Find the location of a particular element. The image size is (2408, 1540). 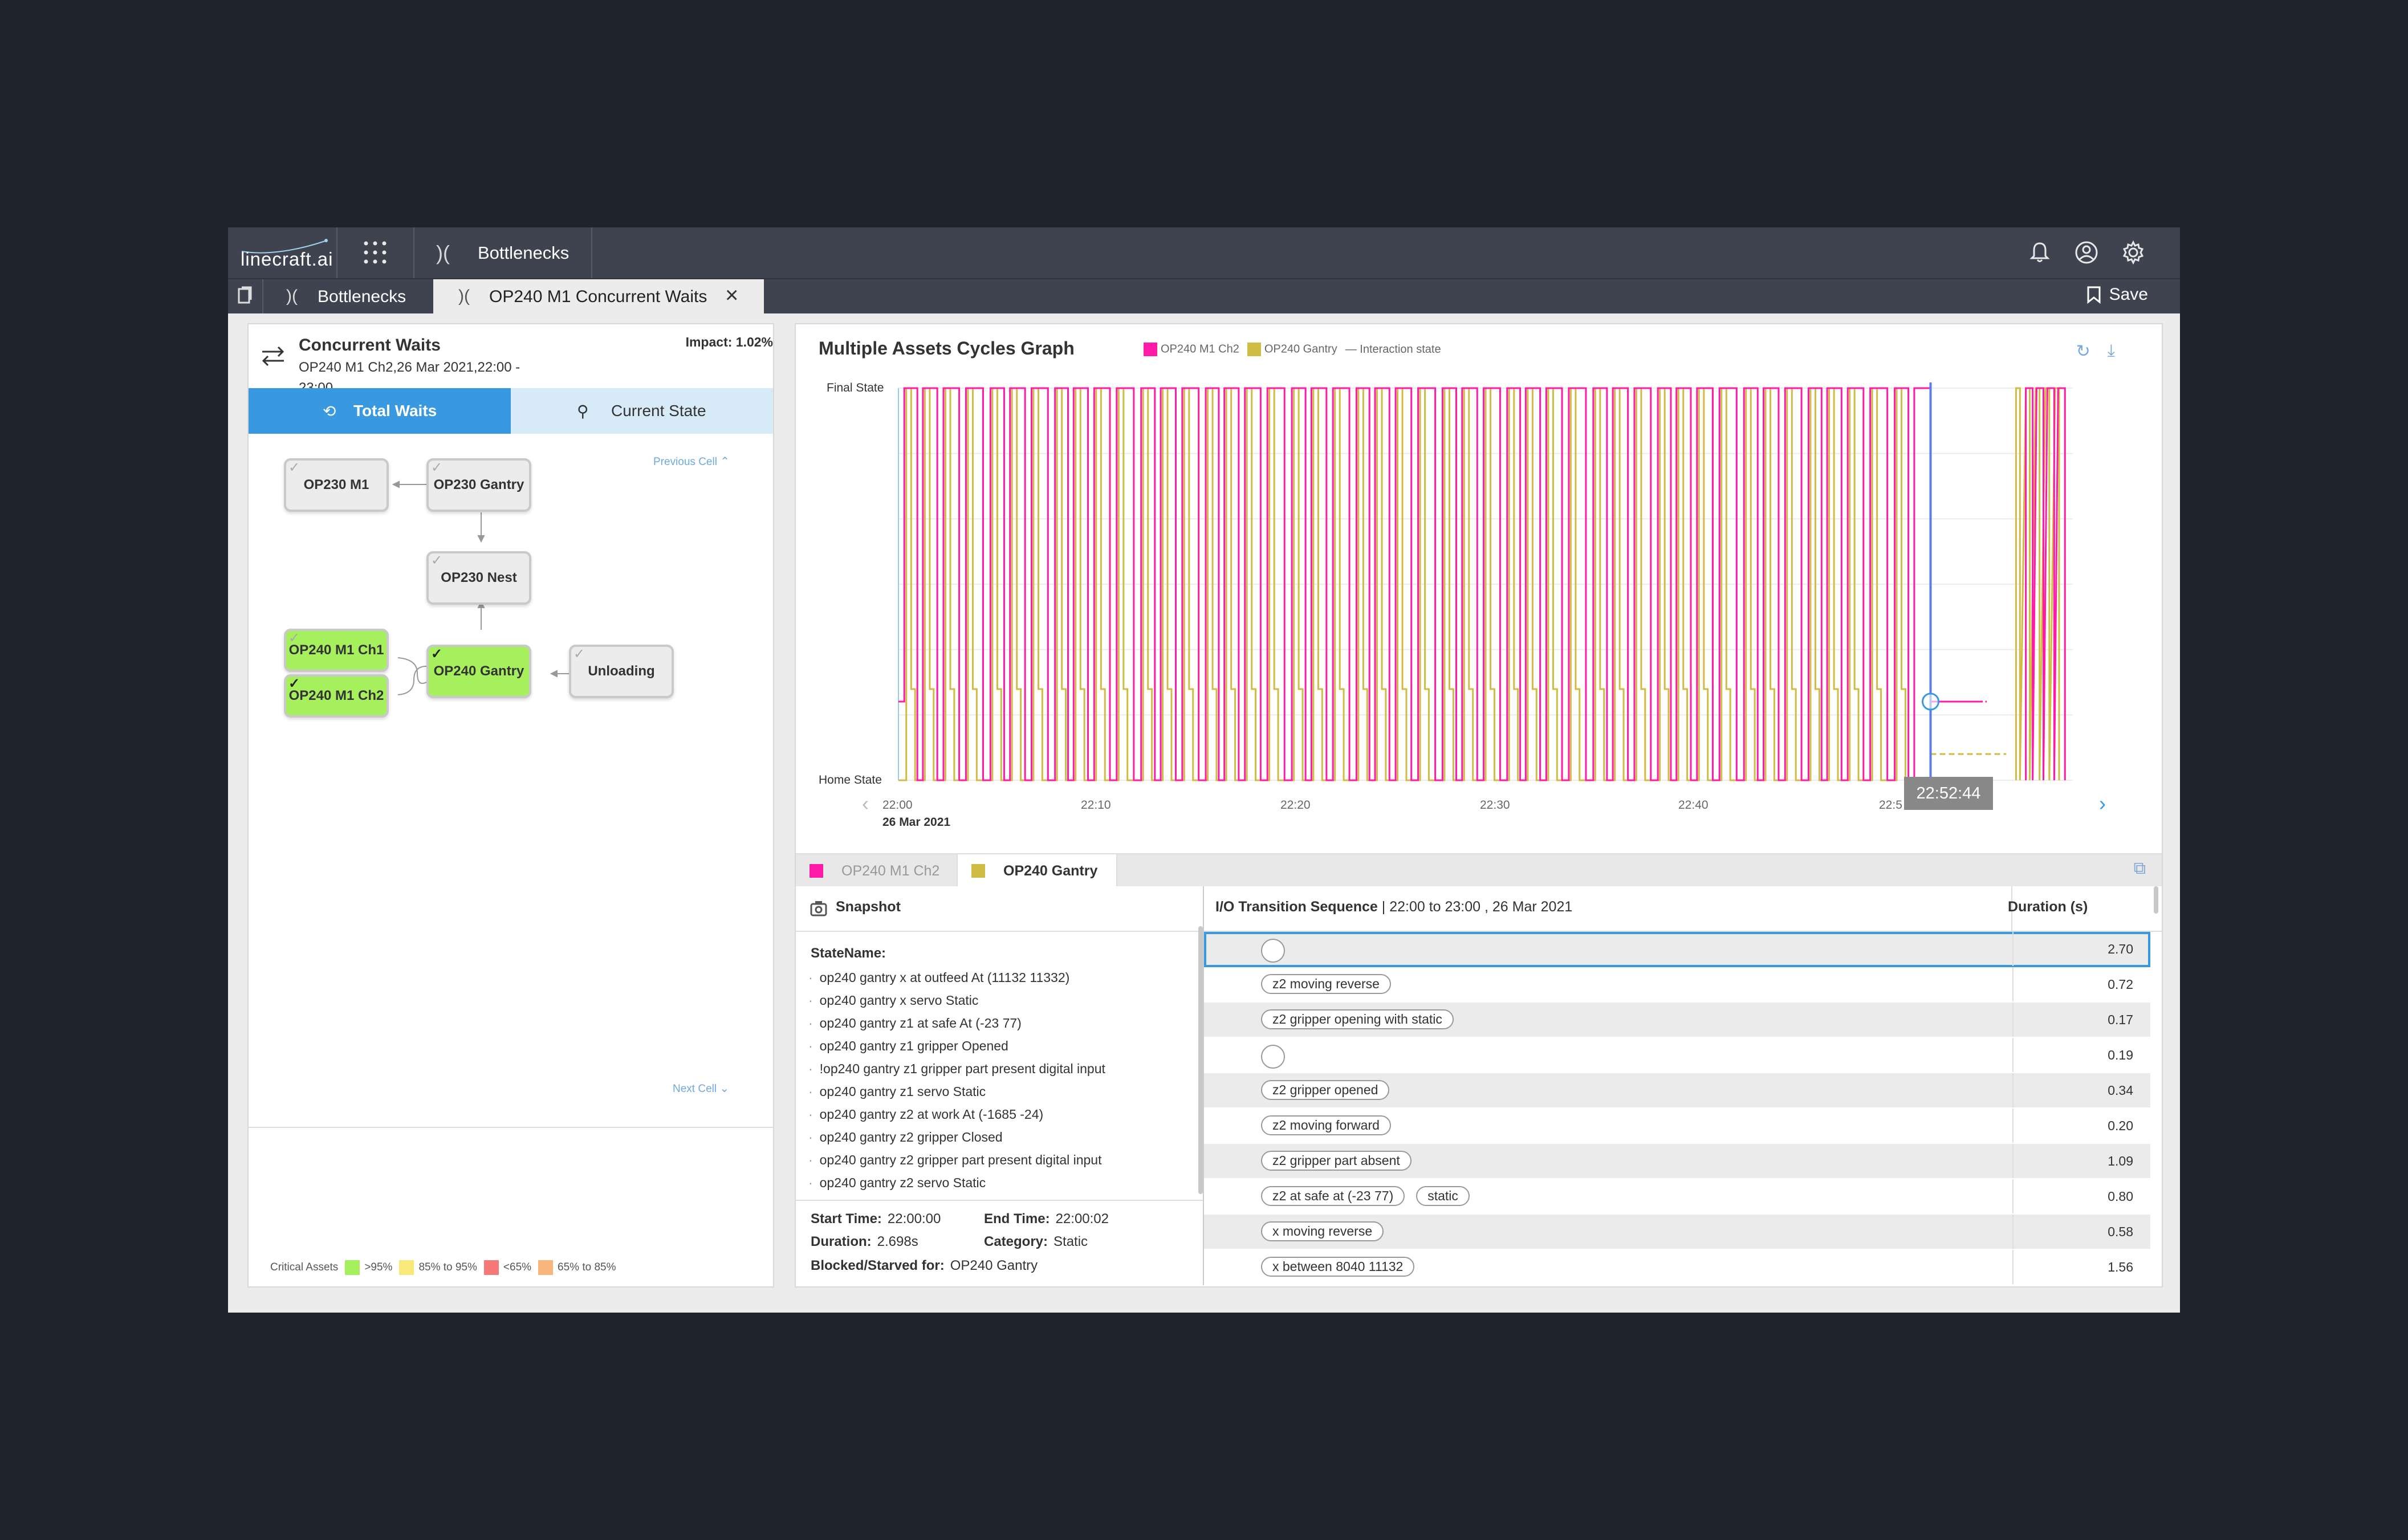

state-item: op240 gantry z2 at work At (-1685 -24) is located at coordinates (956, 1114).